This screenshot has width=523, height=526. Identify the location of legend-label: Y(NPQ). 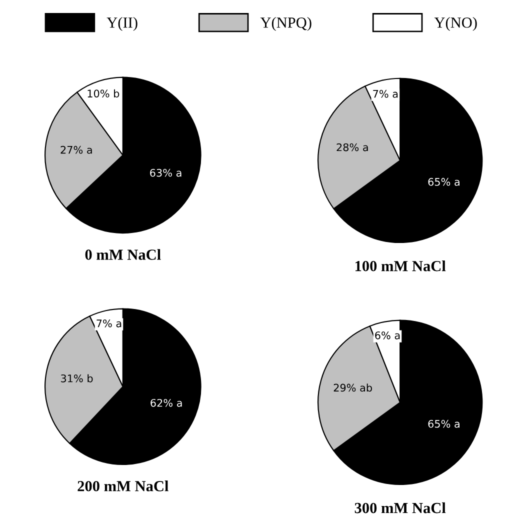
(286, 24).